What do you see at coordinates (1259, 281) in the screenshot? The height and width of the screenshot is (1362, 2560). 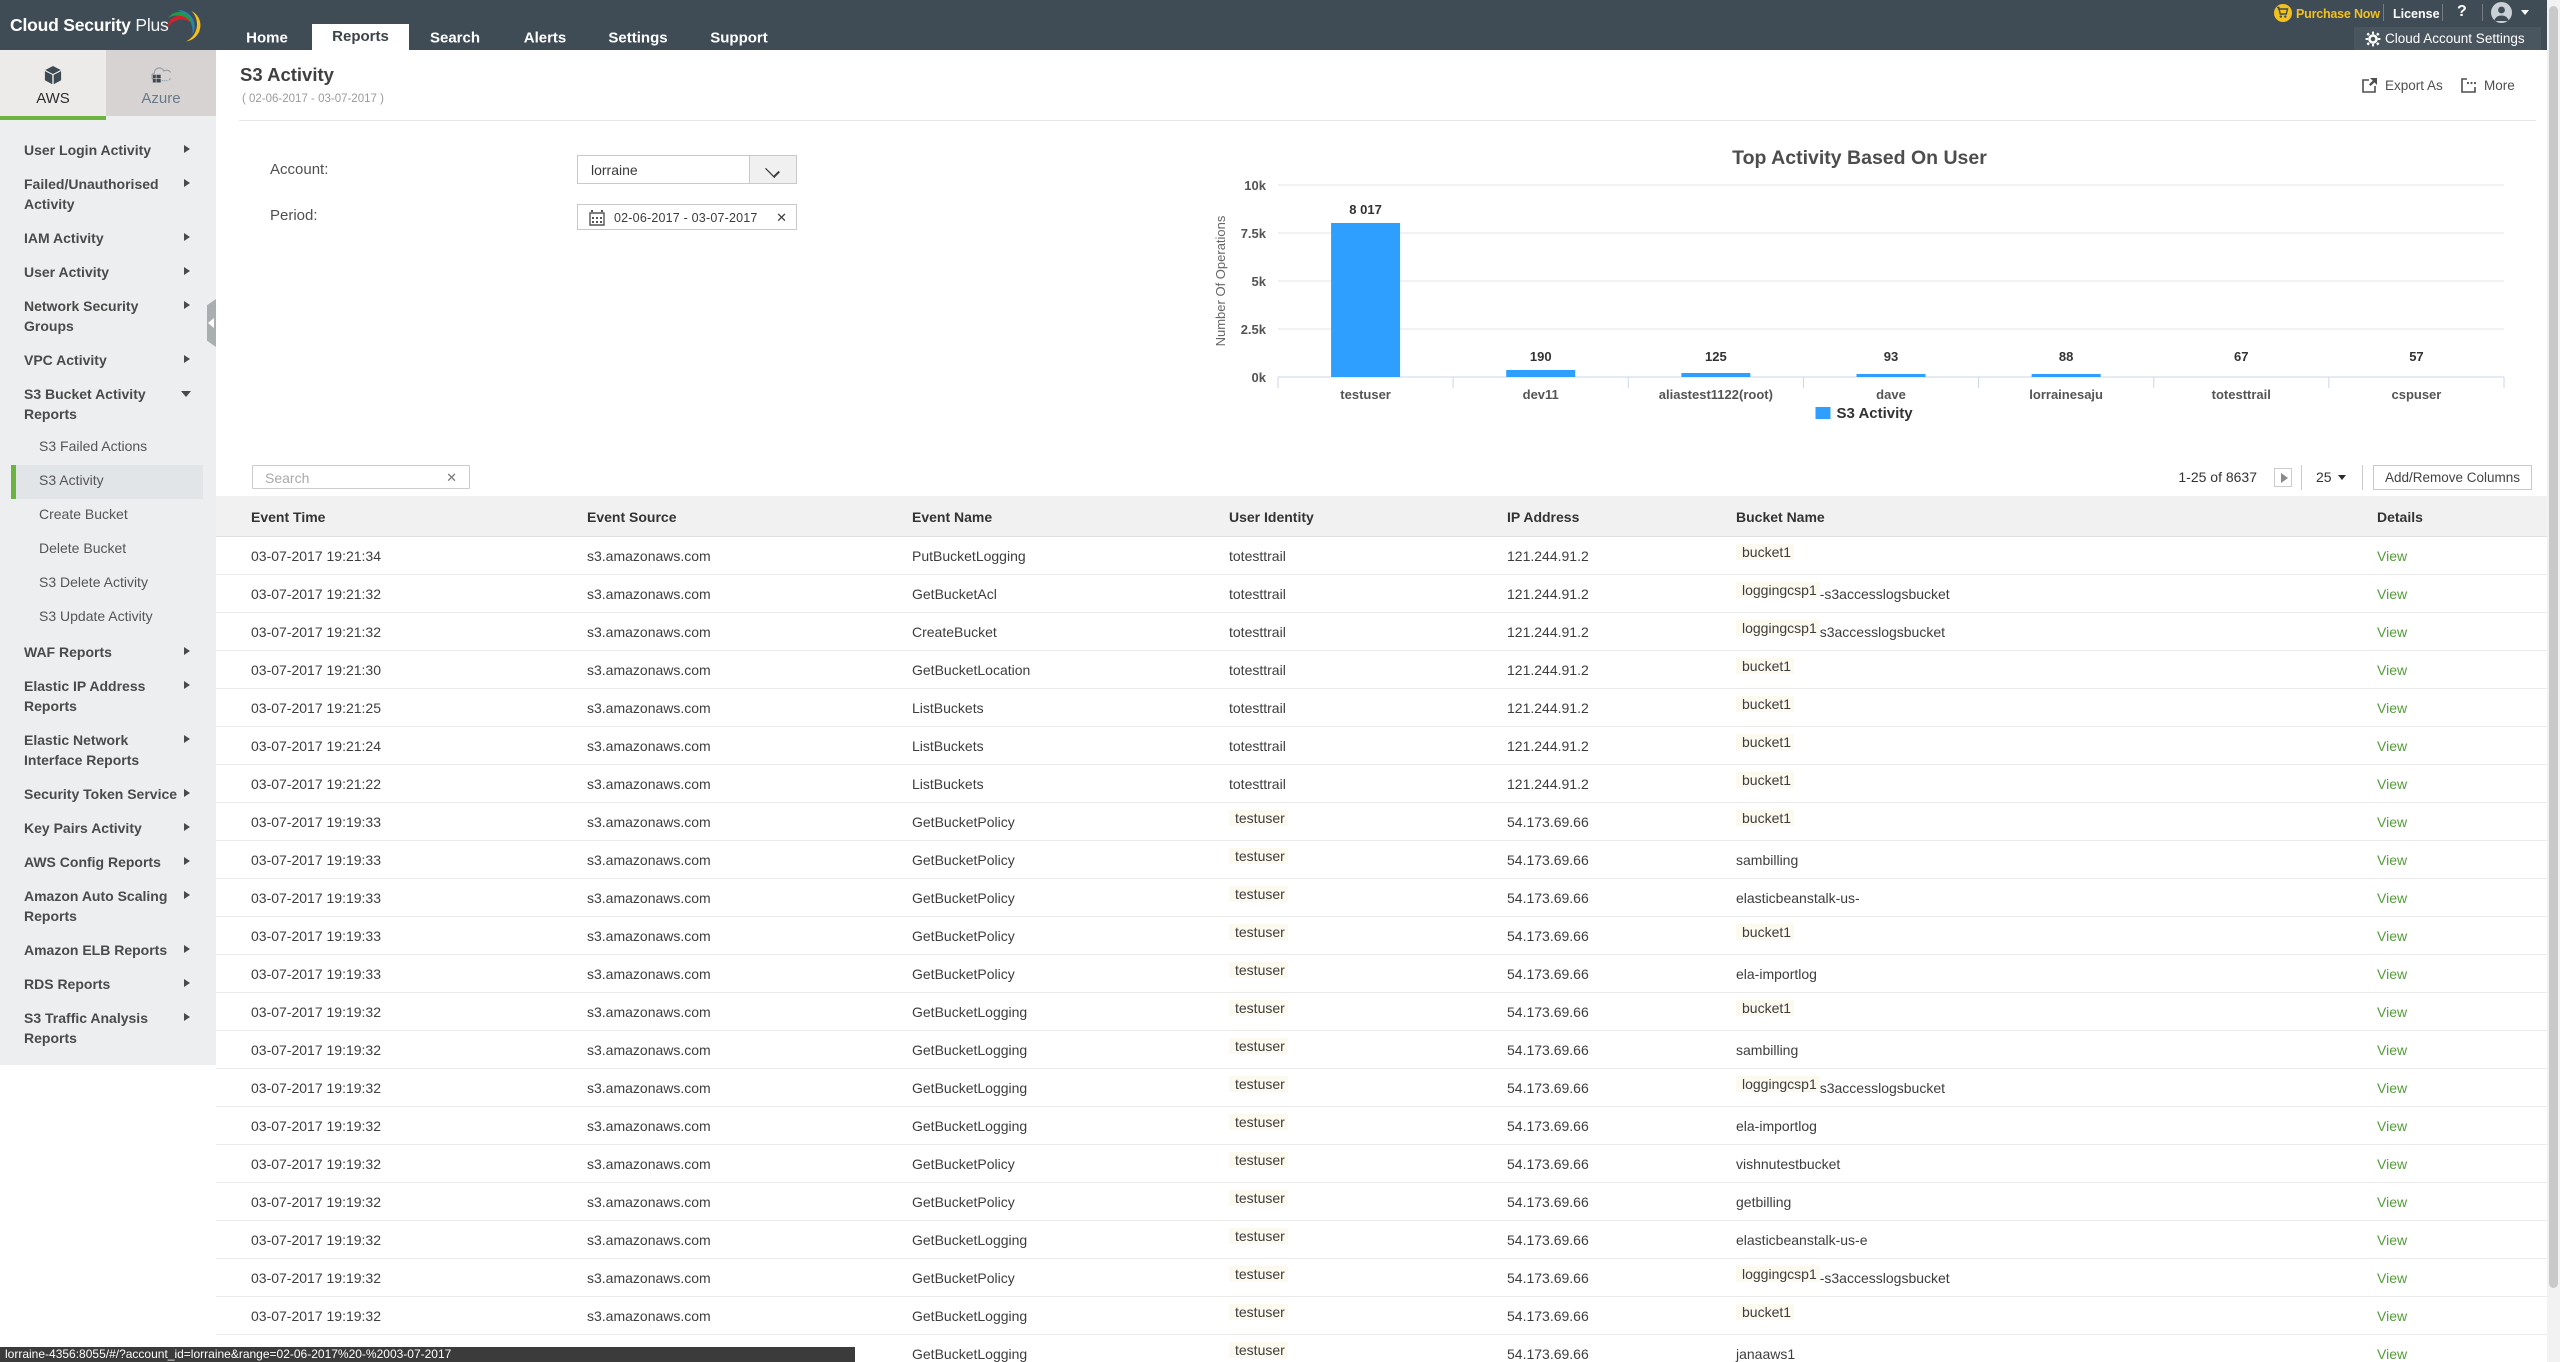 I see `svg-text: 5k` at bounding box center [1259, 281].